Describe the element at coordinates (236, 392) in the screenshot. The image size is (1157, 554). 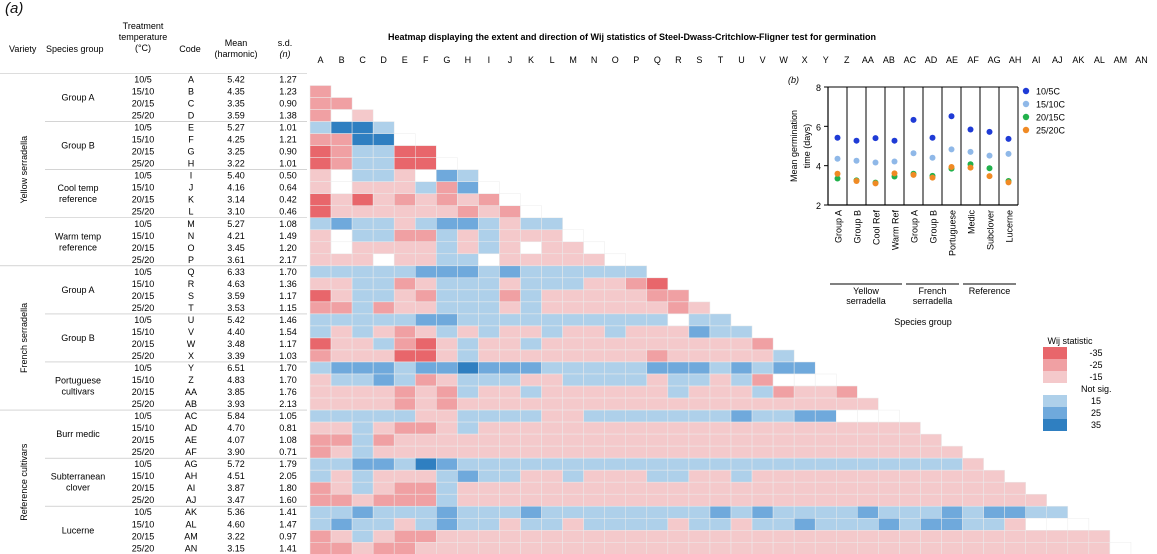
I see `mean-cell: 3.85` at that location.